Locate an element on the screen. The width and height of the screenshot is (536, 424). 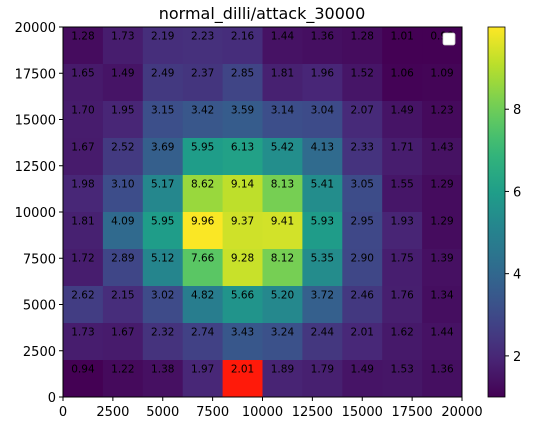
cell-value-label: 2.85 is located at coordinates (242, 74).